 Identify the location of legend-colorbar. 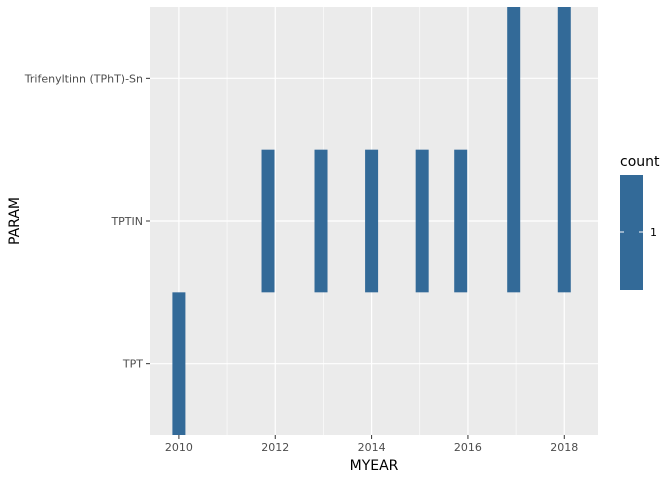
(631, 232).